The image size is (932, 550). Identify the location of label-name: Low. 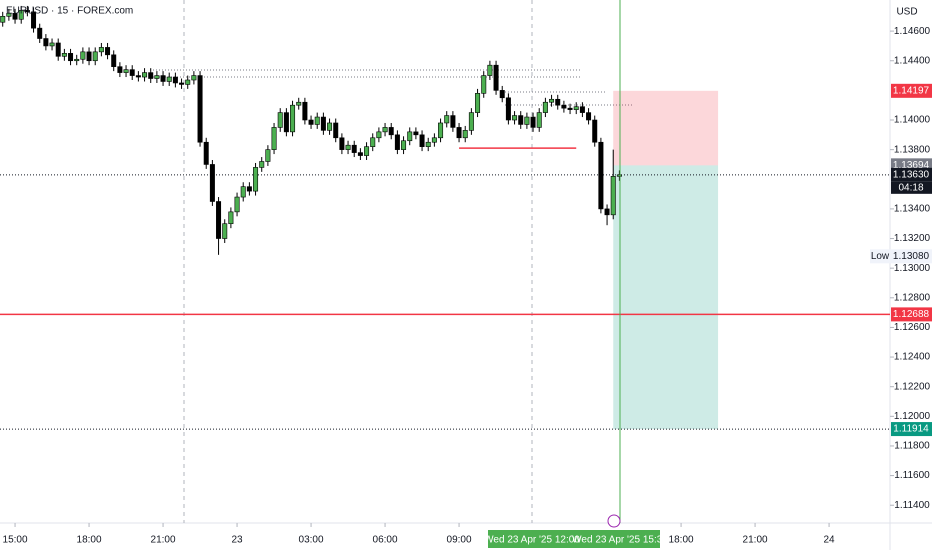
(880, 256).